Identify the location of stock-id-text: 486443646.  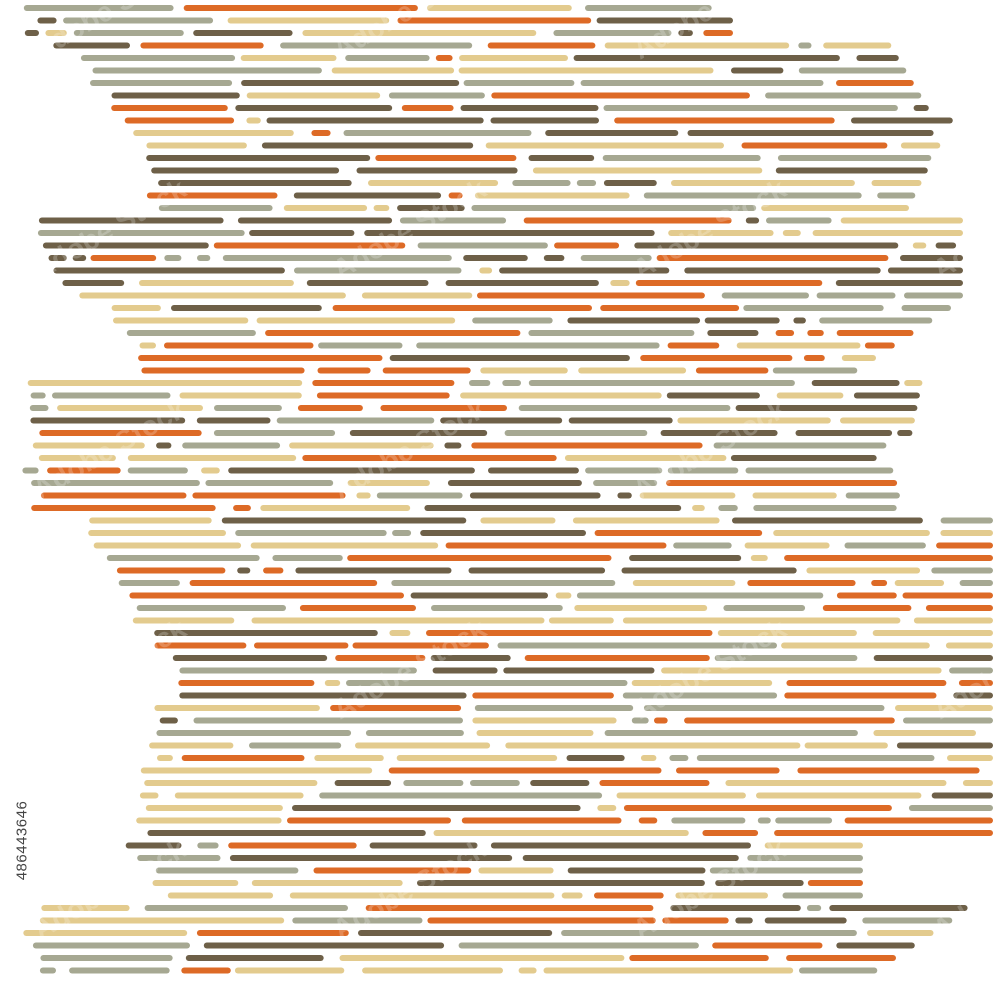
(22, 840).